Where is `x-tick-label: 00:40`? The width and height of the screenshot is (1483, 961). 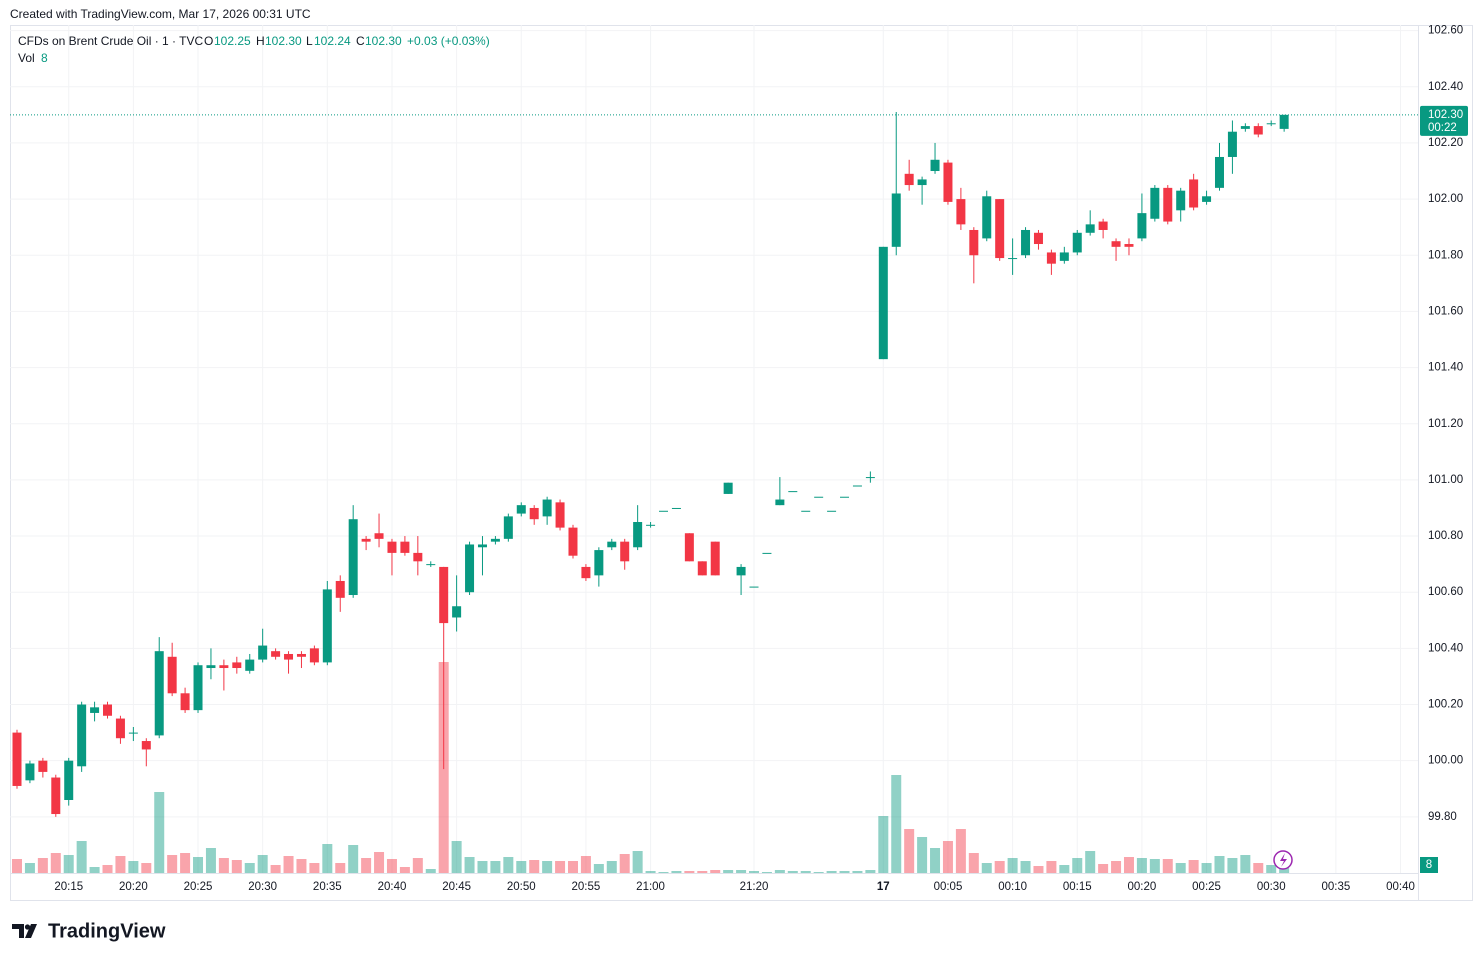 x-tick-label: 00:40 is located at coordinates (1400, 887).